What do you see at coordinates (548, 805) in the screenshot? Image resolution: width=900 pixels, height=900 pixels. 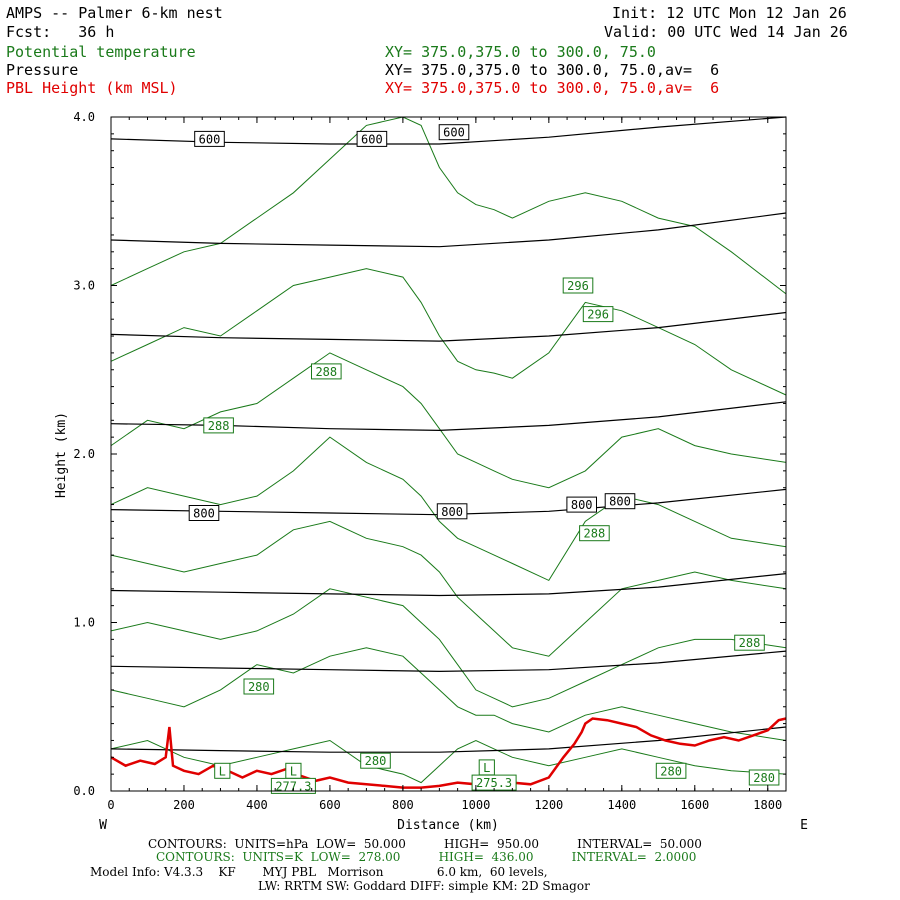 I see `x-tick-label: 1200` at bounding box center [548, 805].